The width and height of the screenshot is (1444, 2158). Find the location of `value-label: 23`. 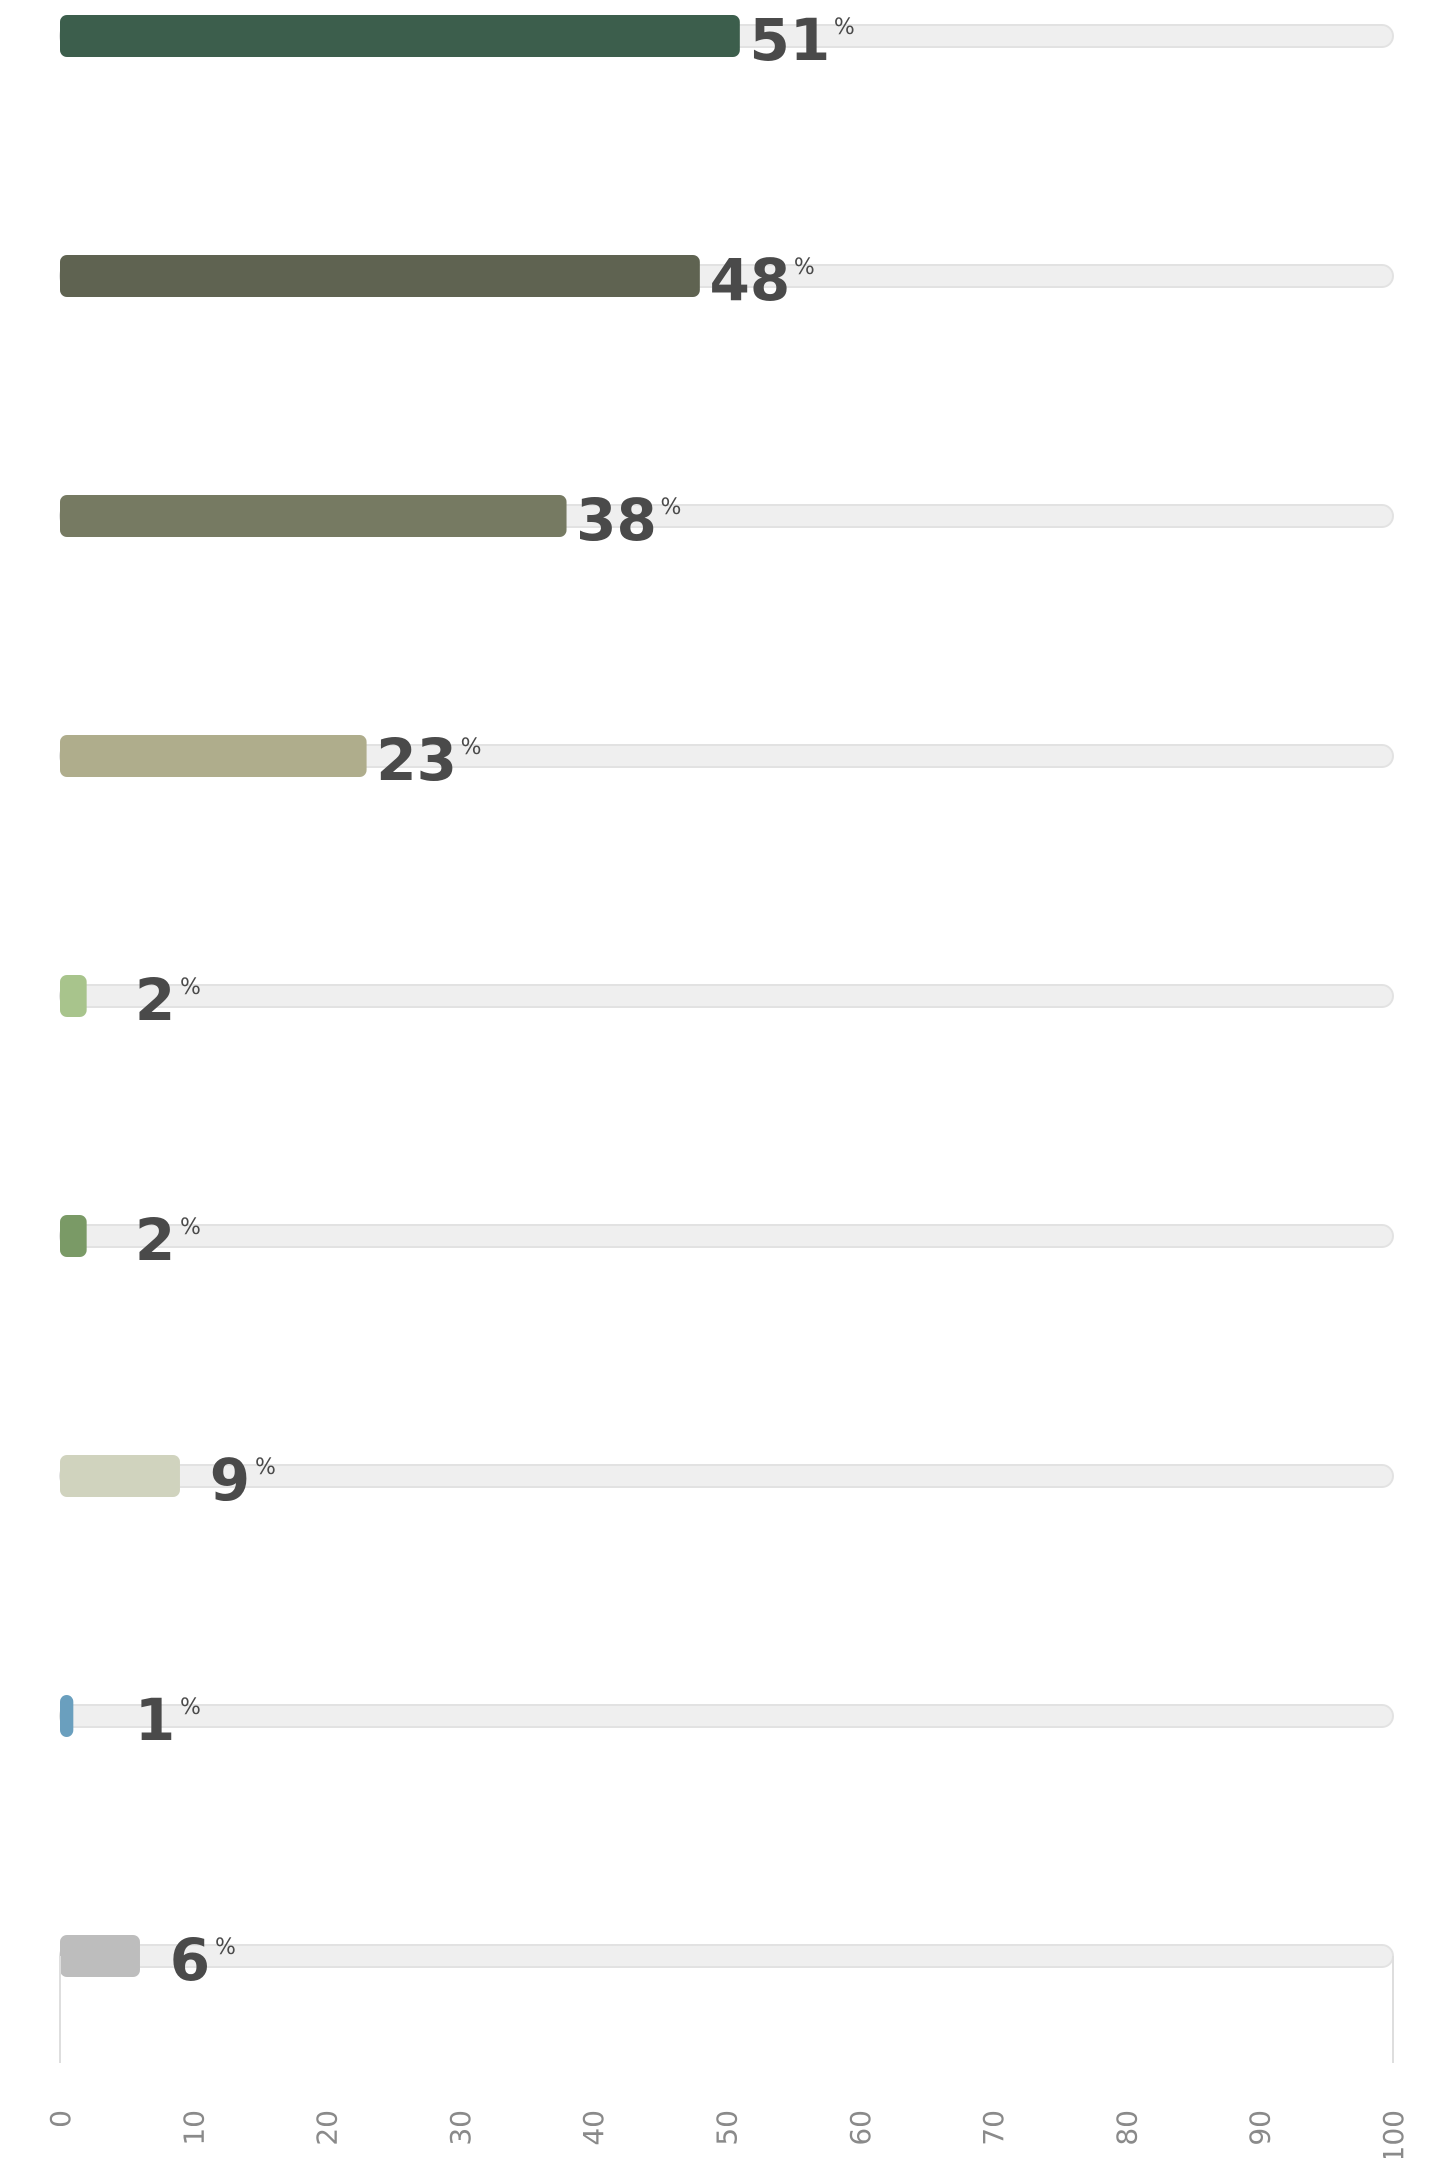

value-label: 23 is located at coordinates (416, 760).